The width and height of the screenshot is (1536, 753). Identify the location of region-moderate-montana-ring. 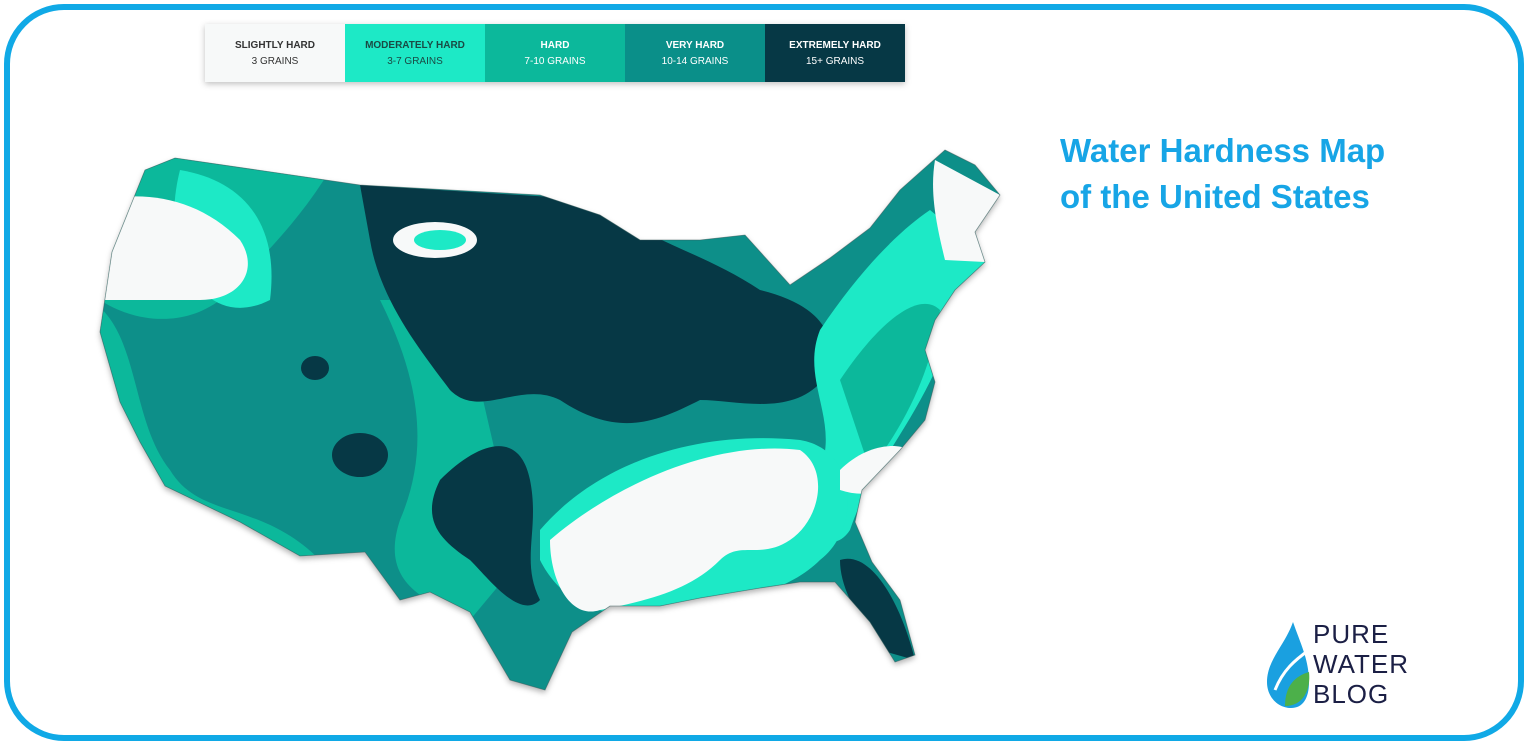
(440, 240).